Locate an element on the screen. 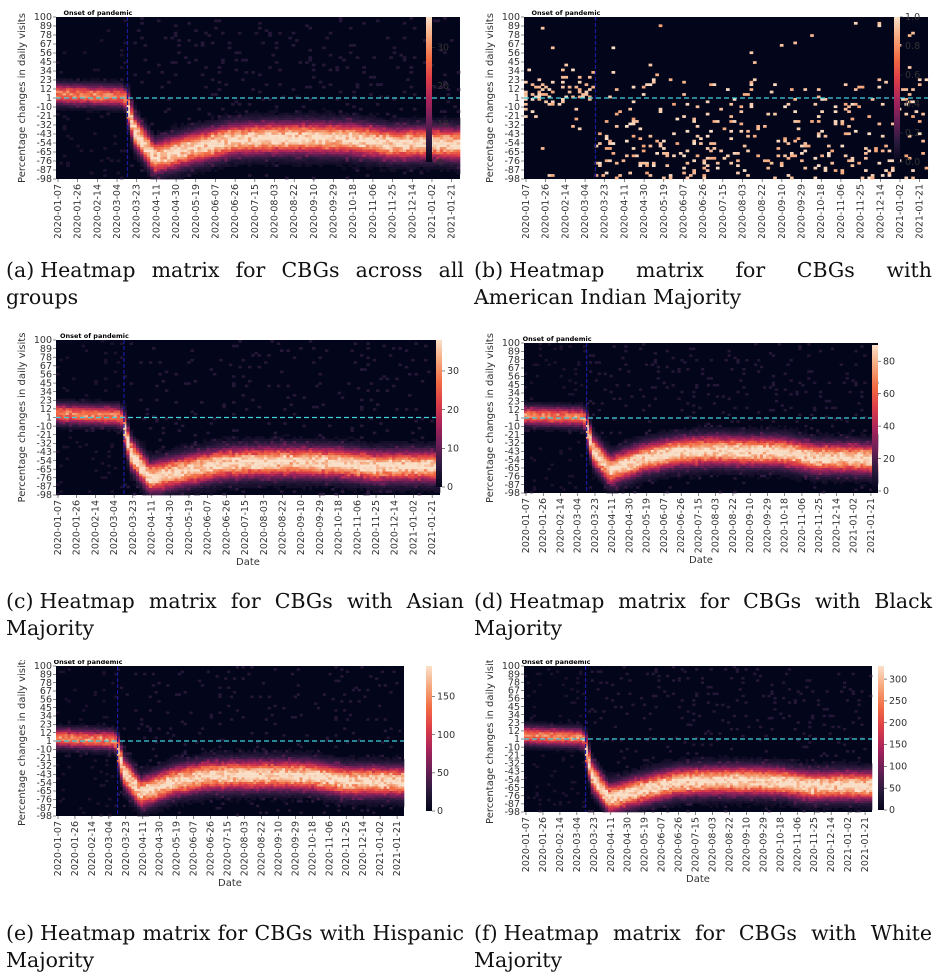 This screenshot has height=980, width=935. y-axis-label: Percentage changes in daily visits is located at coordinates (490, 98).